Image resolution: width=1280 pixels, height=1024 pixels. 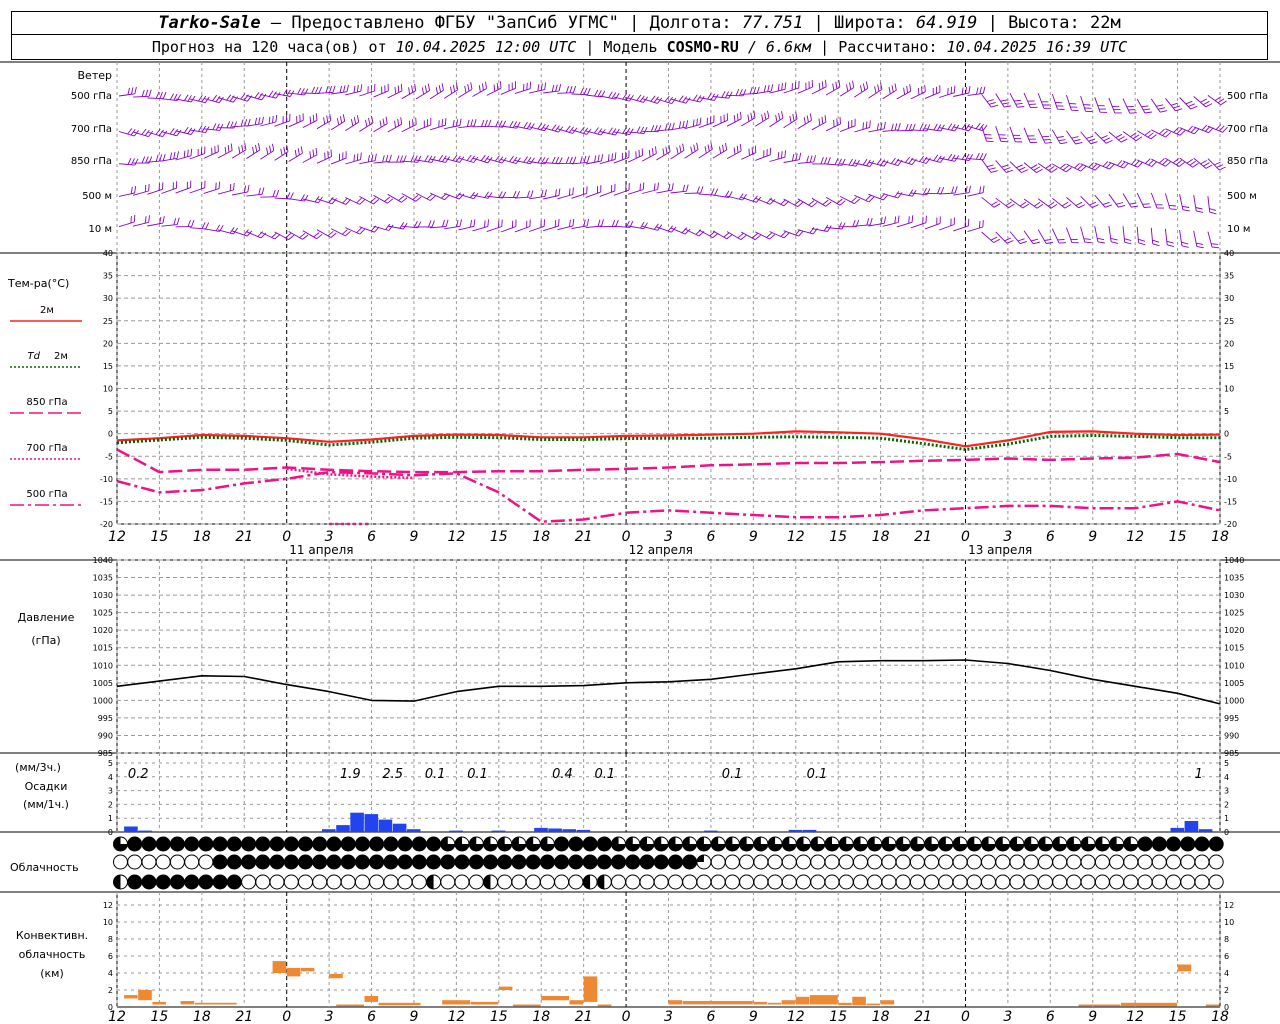 I want to click on x-tick-label: 9, so click(x=414, y=537).